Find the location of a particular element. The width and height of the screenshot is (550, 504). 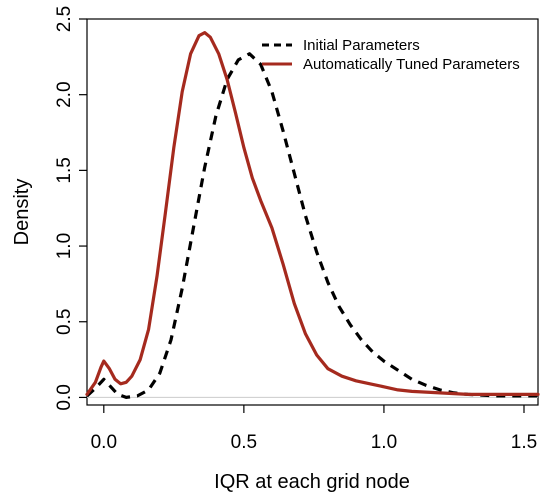

legend-label-tuned: Automatically Tuned Parameters is located at coordinates (411, 64).